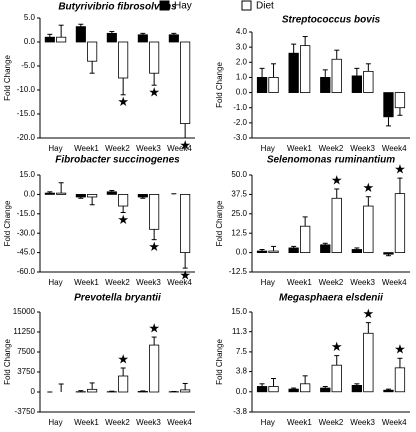 The height and width of the screenshot is (432, 416). What do you see at coordinates (183, 6) in the screenshot?
I see `legend-label: Hay` at bounding box center [183, 6].